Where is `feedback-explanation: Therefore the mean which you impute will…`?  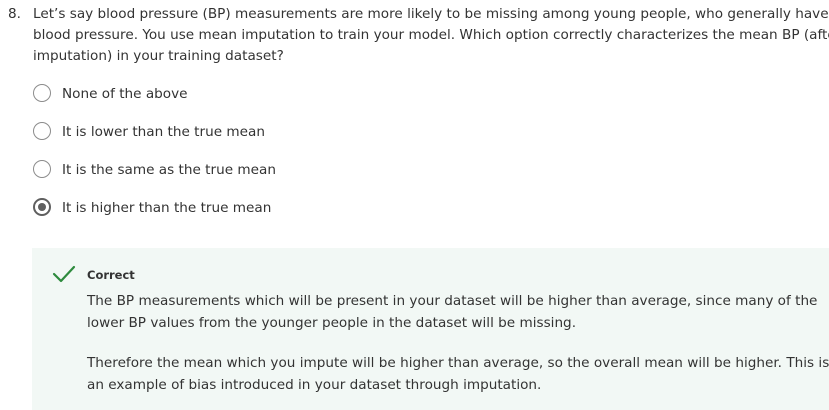
feedback-explanation: Therefore the mean which you impute will… is located at coordinates (458, 374).